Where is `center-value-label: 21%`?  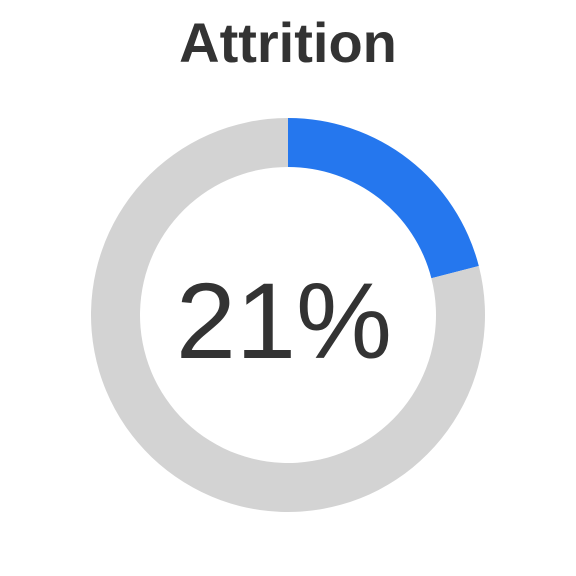 center-value-label: 21% is located at coordinates (284, 320).